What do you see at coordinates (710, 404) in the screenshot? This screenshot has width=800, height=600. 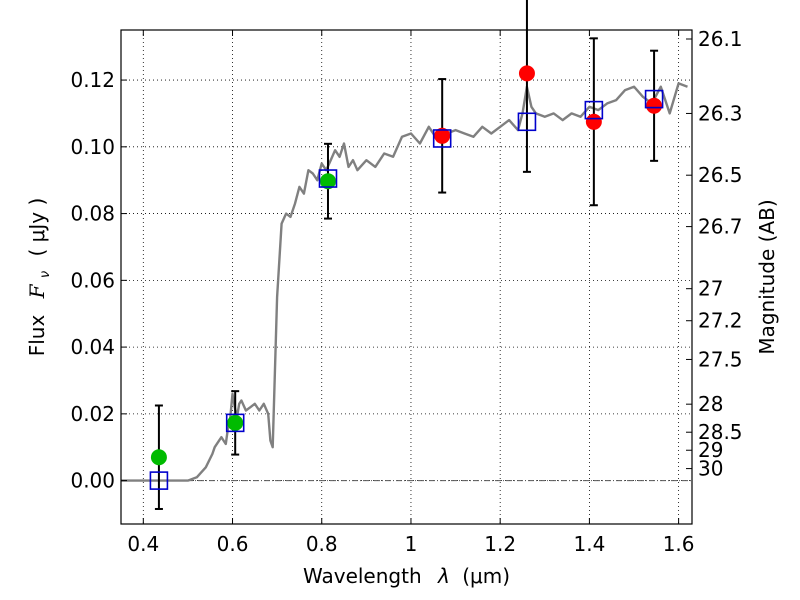 I see `magnitude-tick-label: 28` at bounding box center [710, 404].